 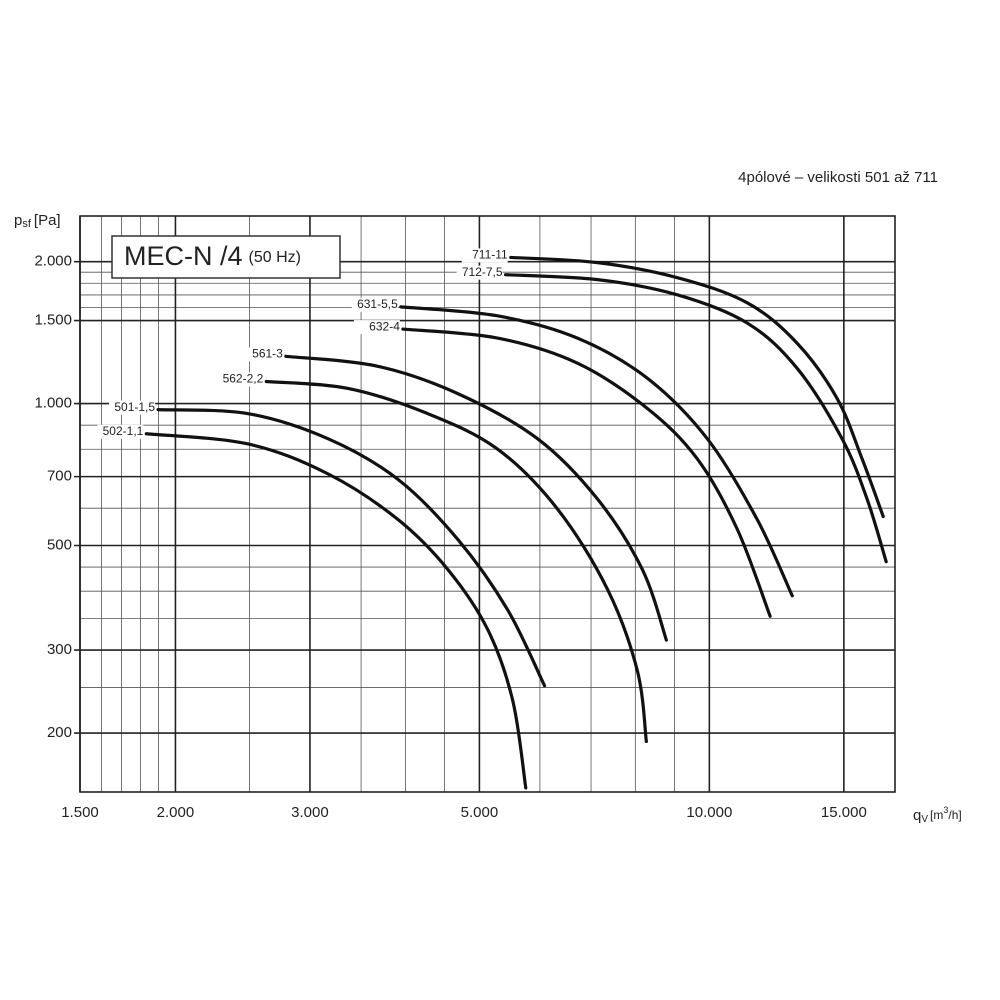 I want to click on y-tick-label: 1.500, so click(x=53, y=320).